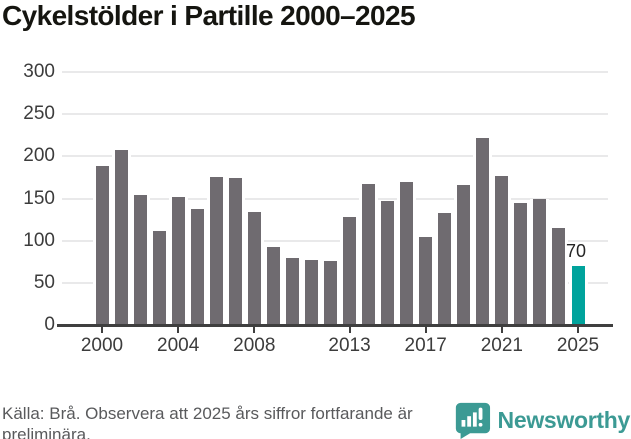 This screenshot has height=439, width=631. I want to click on y-axis-tick-label: 200, so click(39, 156).